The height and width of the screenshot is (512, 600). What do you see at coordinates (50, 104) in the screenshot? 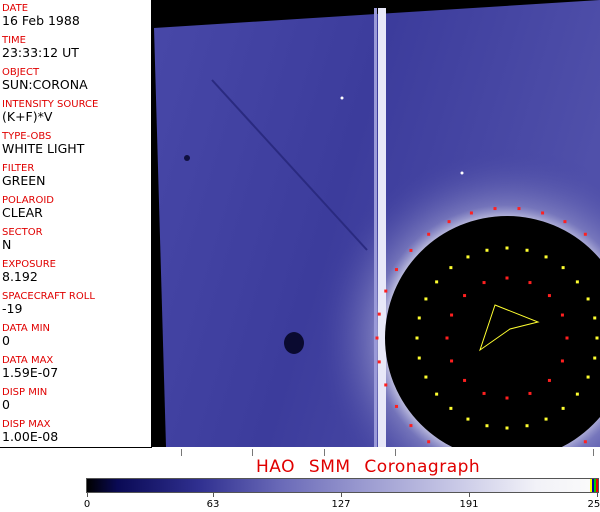
I see `field-label: INTENSITY SOURCE` at bounding box center [50, 104].